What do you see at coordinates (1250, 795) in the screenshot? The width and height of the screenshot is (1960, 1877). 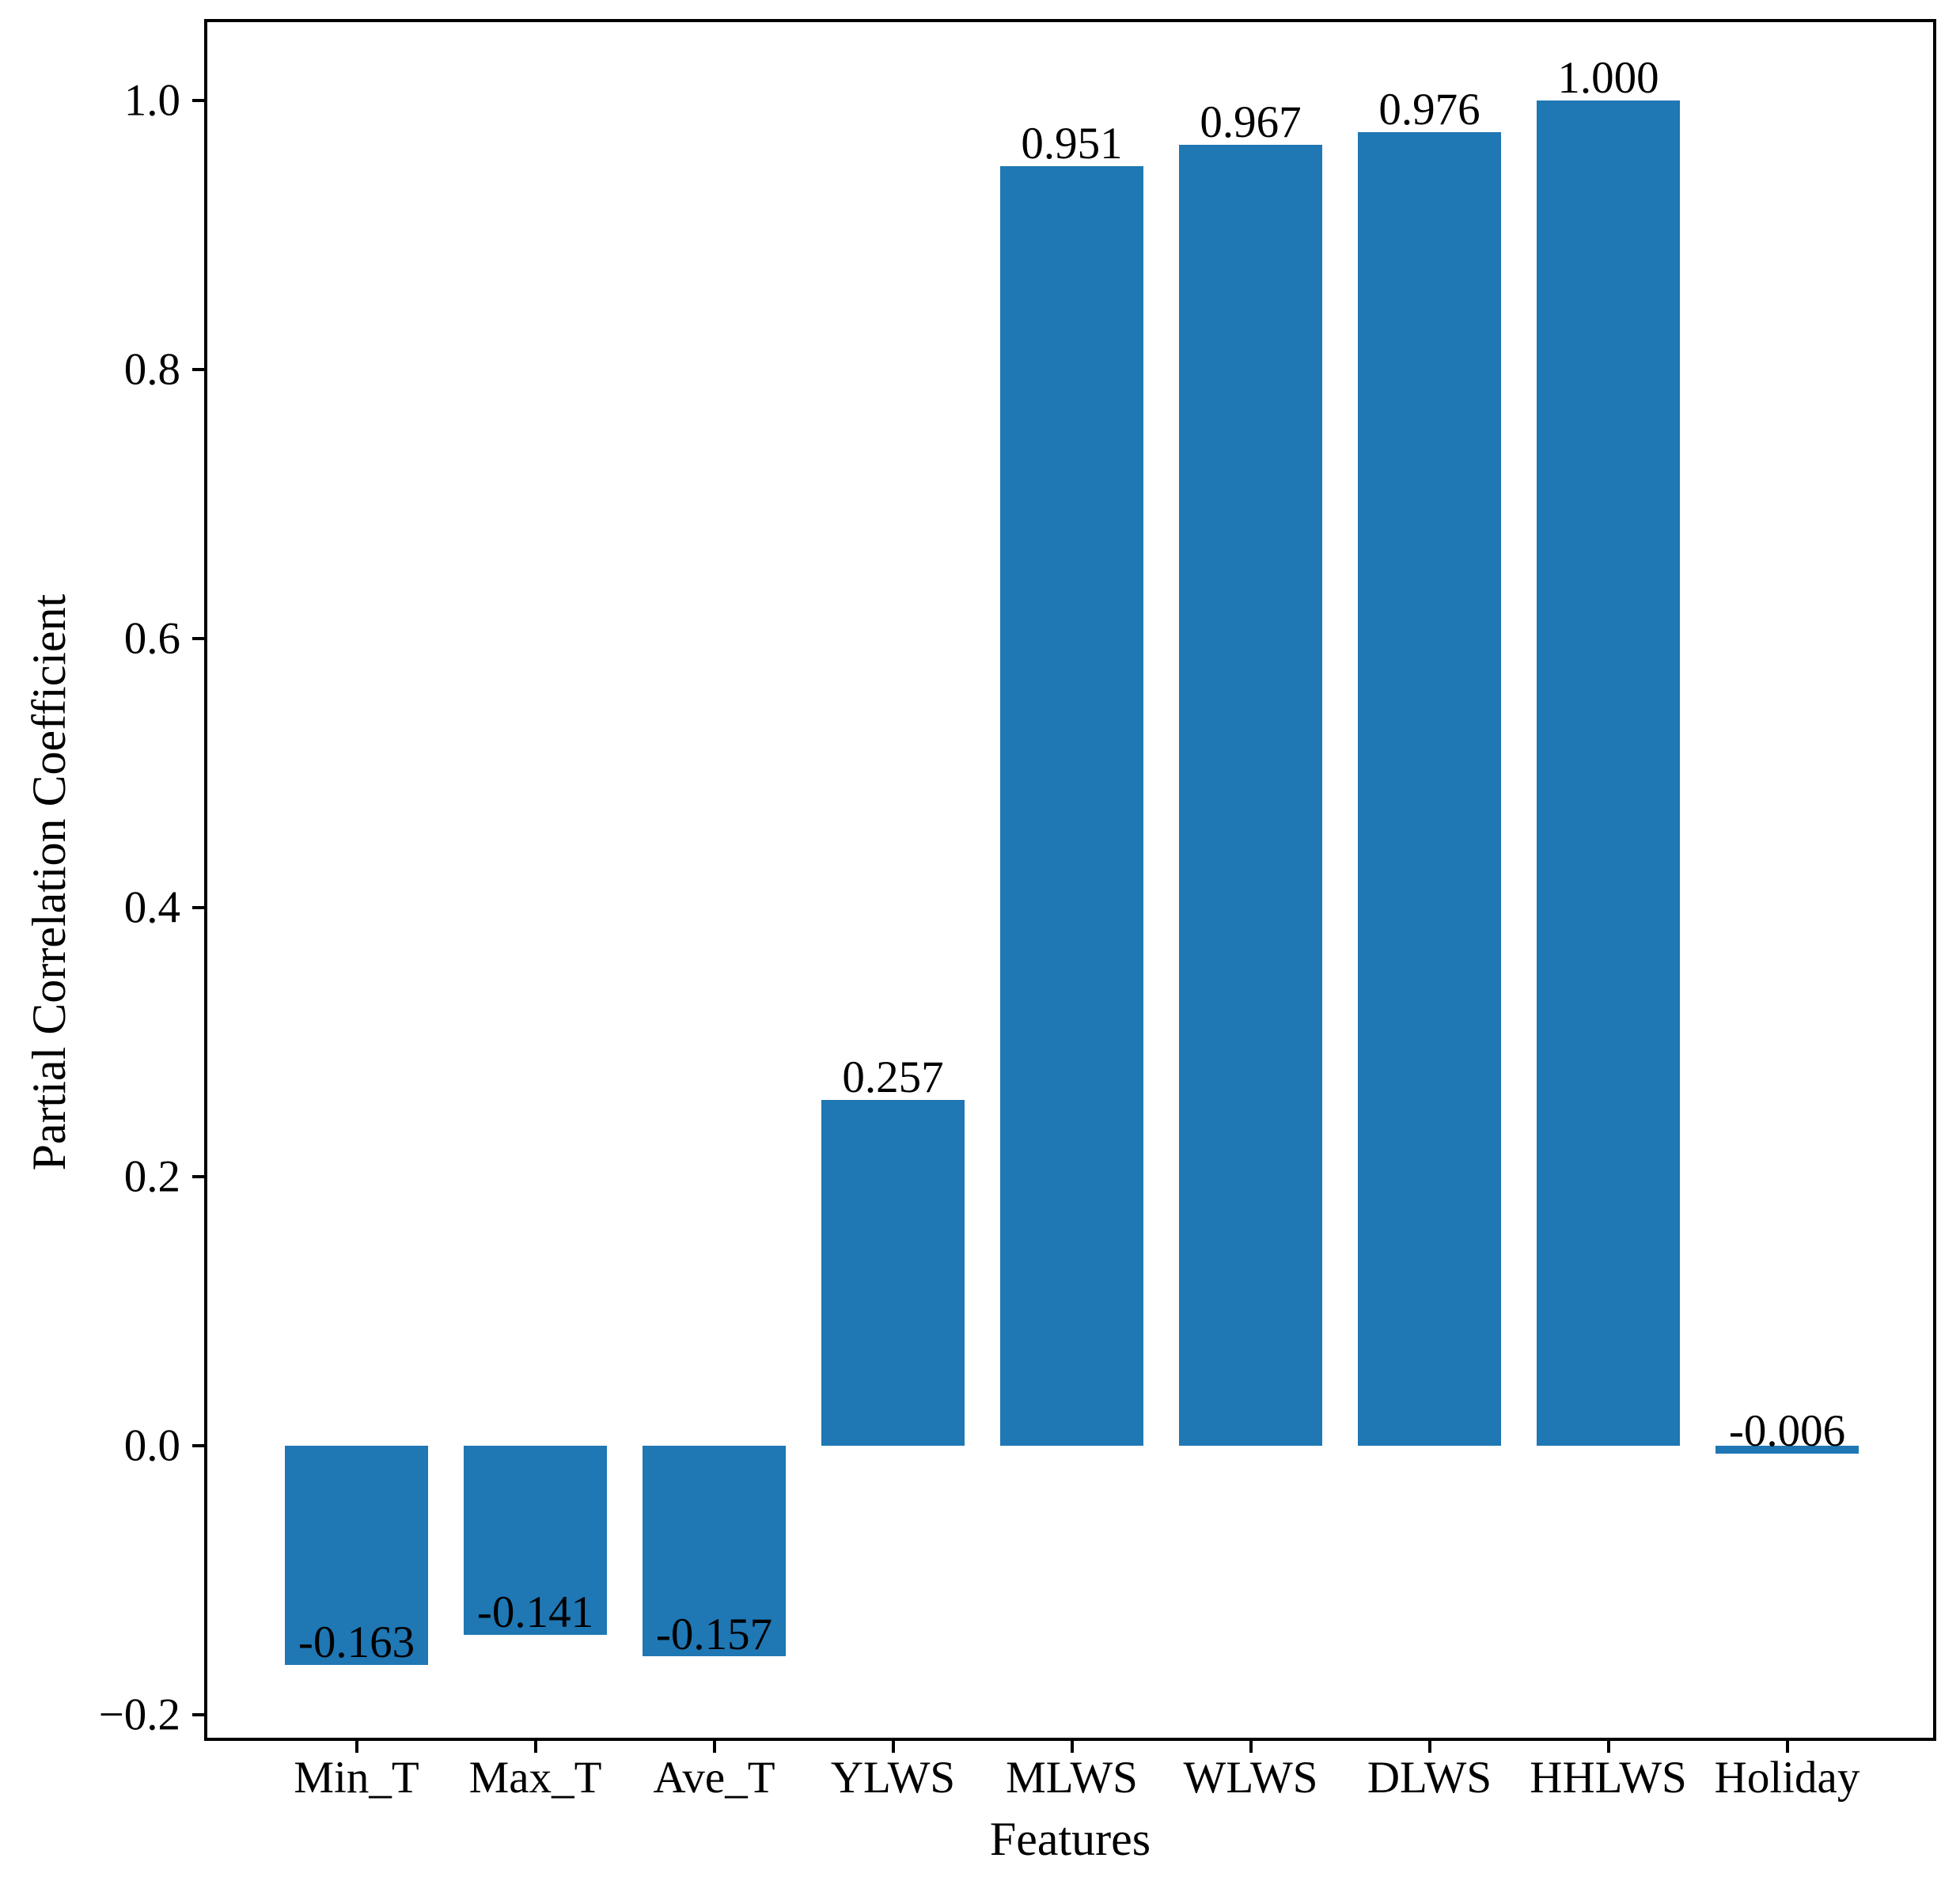 I see `bar-WLWS` at bounding box center [1250, 795].